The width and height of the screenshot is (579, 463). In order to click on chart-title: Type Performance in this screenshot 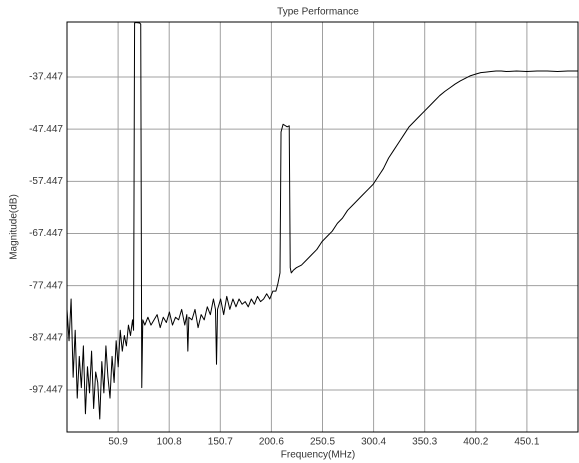, I will do `click(318, 12)`.